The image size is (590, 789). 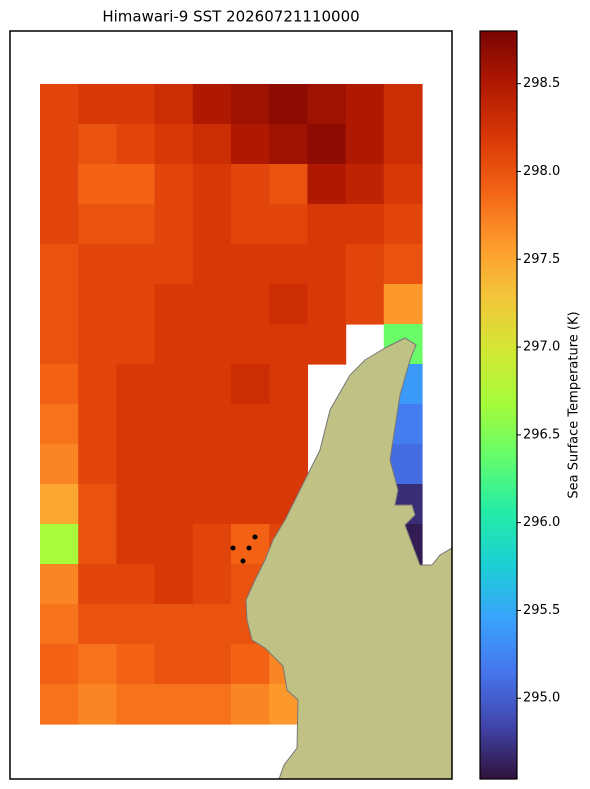 I want to click on colorbar-tick-label: 296.5, so click(x=541, y=434).